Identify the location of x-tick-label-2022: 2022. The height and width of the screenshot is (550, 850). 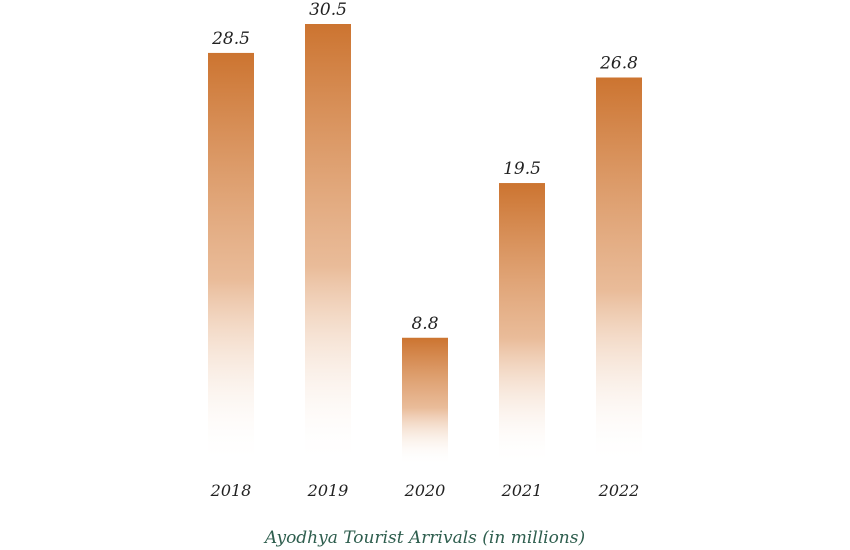
(619, 490).